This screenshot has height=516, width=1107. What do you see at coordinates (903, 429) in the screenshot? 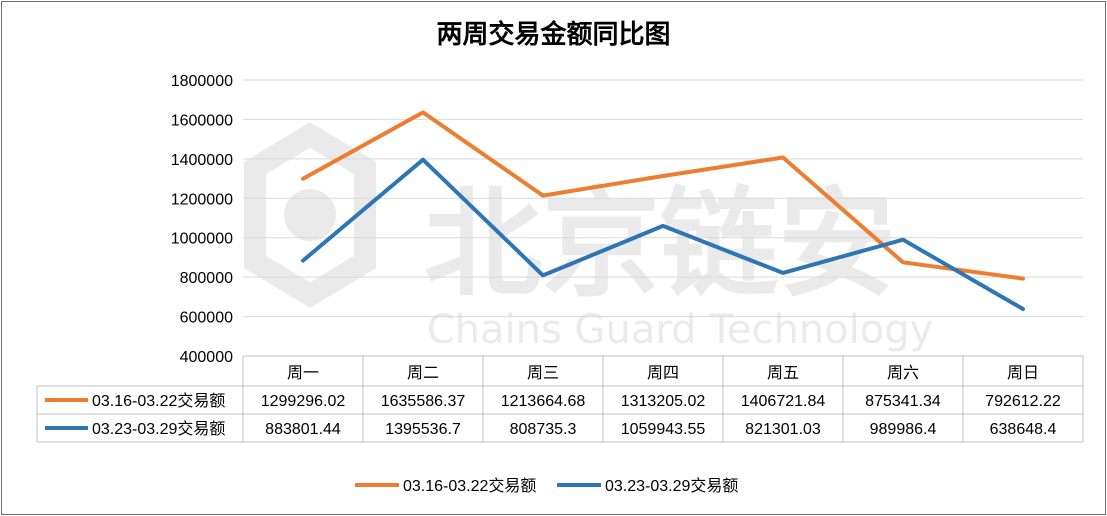
I see `data-label: 989986.4` at bounding box center [903, 429].